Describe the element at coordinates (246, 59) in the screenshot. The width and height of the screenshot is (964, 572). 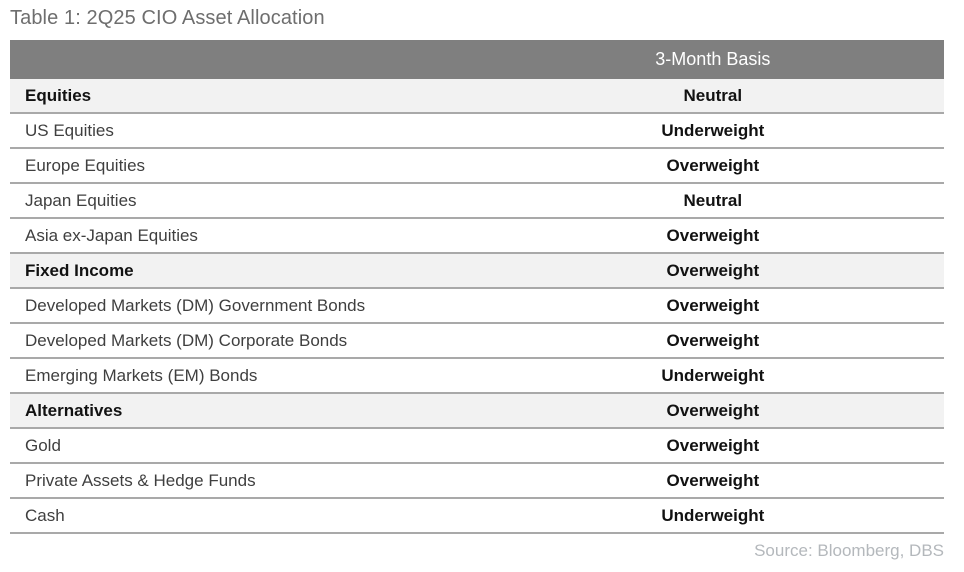
I see `header-asset-class-column` at that location.